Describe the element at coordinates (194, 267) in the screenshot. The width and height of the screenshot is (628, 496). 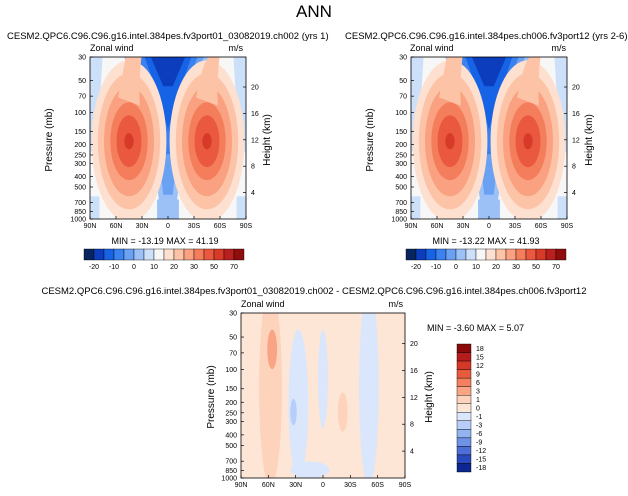
I see `colorbar-label: 30` at that location.